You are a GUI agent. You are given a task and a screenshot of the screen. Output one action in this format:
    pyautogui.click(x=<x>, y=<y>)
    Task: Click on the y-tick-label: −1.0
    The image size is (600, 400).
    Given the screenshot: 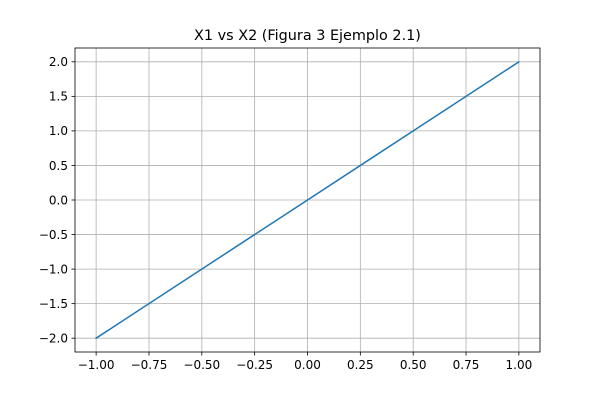 What is the action you would take?
    pyautogui.click(x=53, y=269)
    